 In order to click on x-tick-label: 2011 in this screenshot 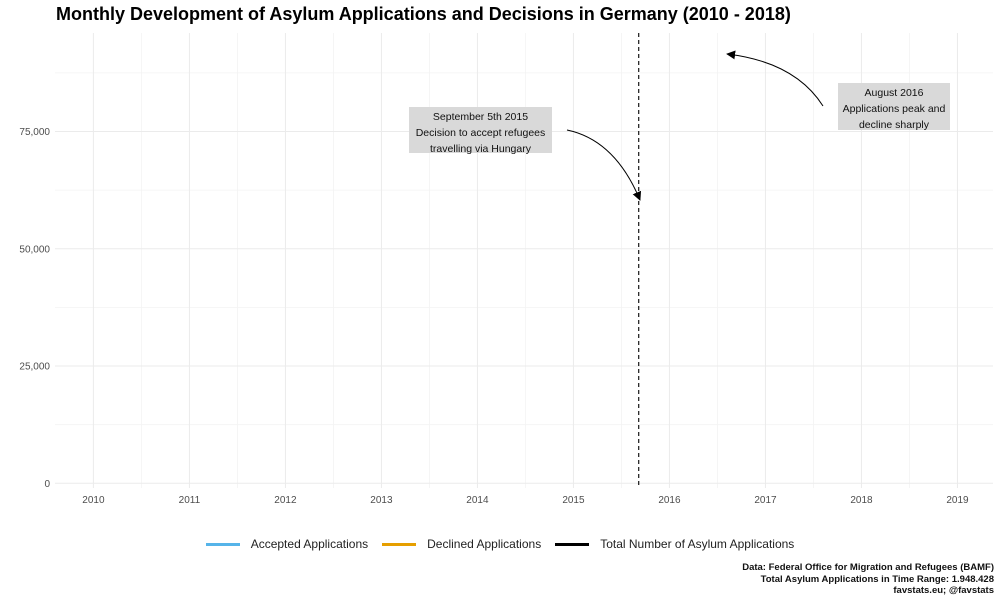, I will do `click(190, 500)`.